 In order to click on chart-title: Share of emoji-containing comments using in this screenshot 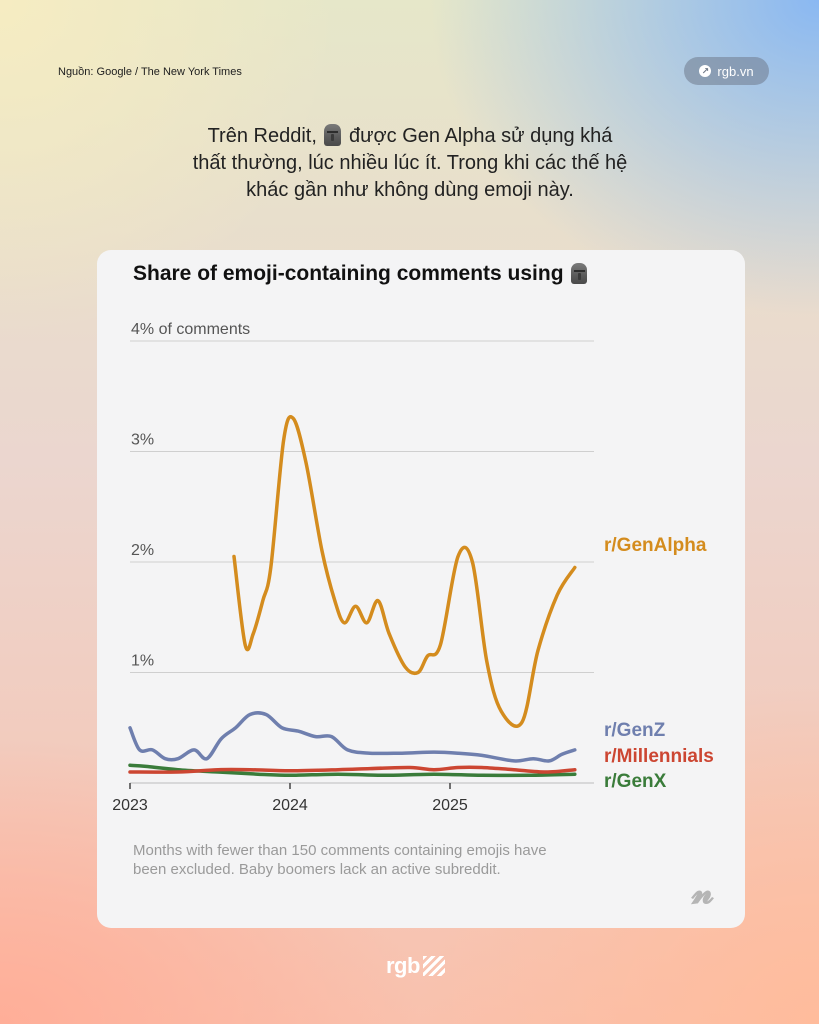, I will do `click(361, 274)`.